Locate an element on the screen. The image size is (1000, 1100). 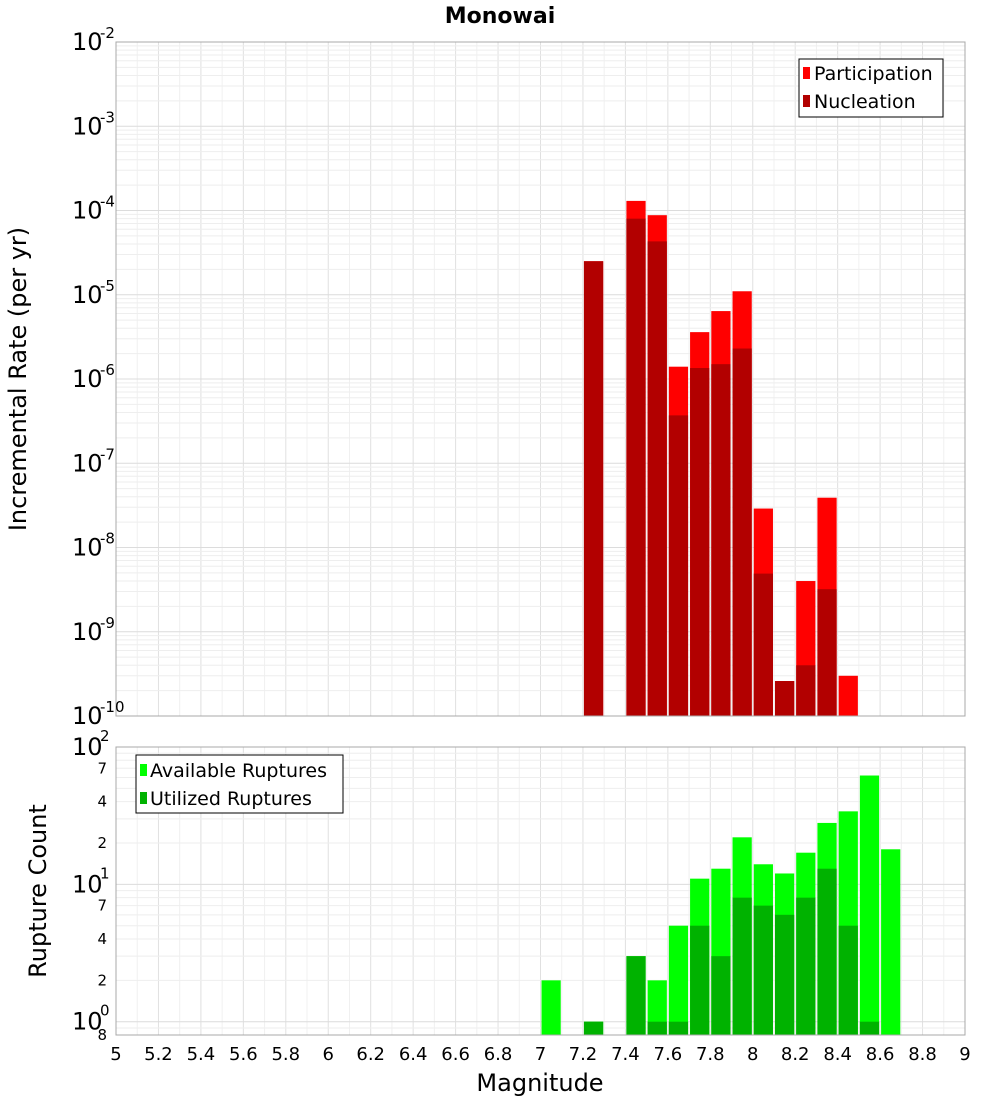
x-tick-label: 6.6 is located at coordinates (455, 1054).